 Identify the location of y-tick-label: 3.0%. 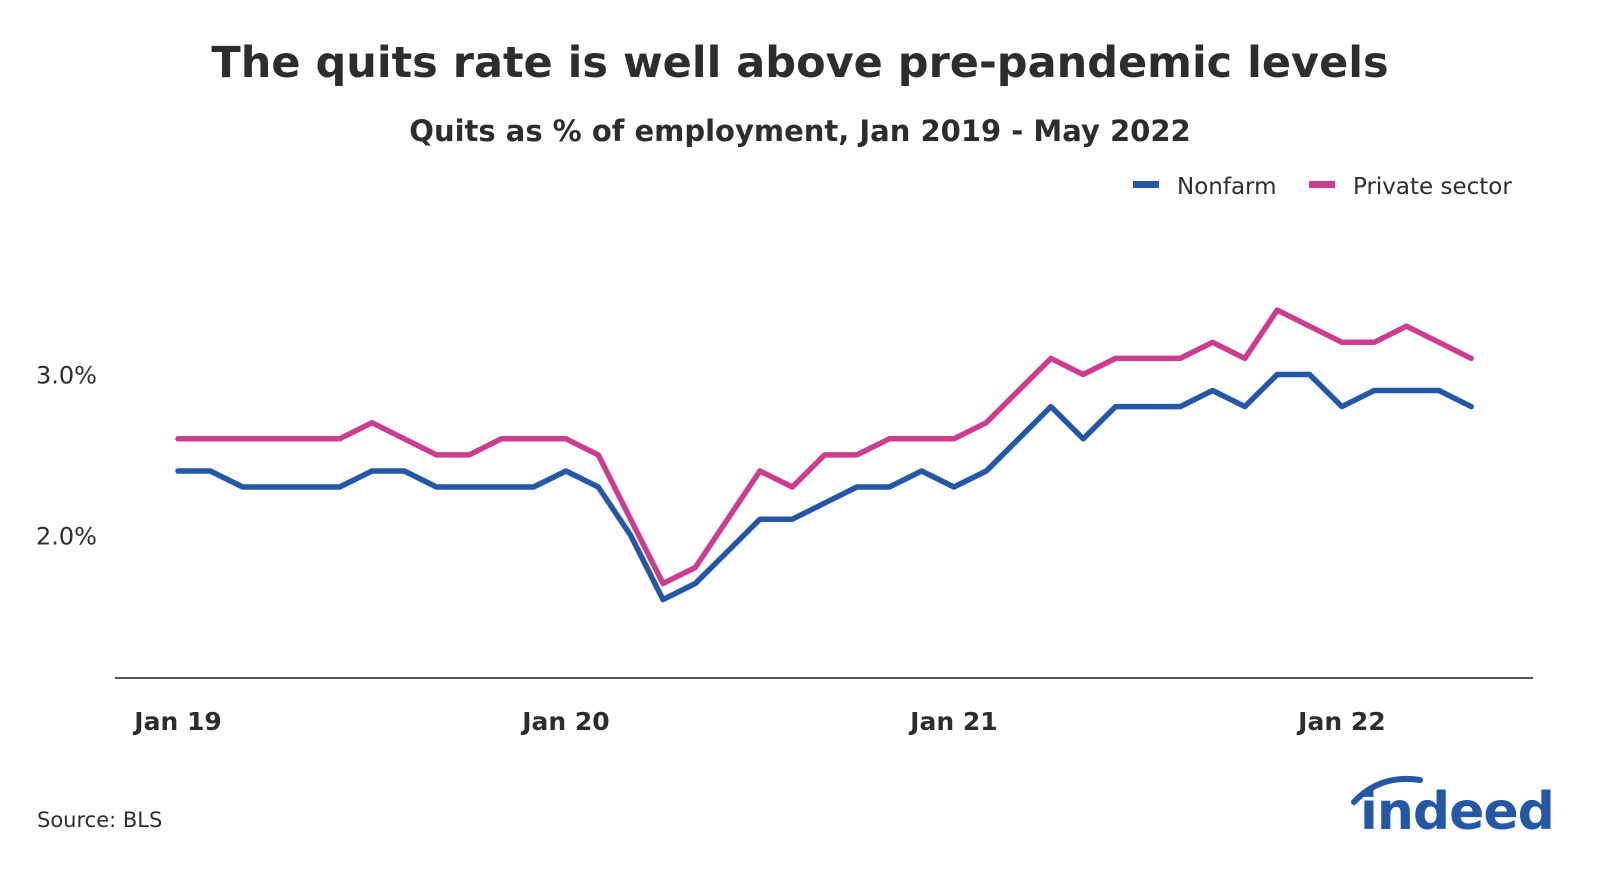
(66, 375).